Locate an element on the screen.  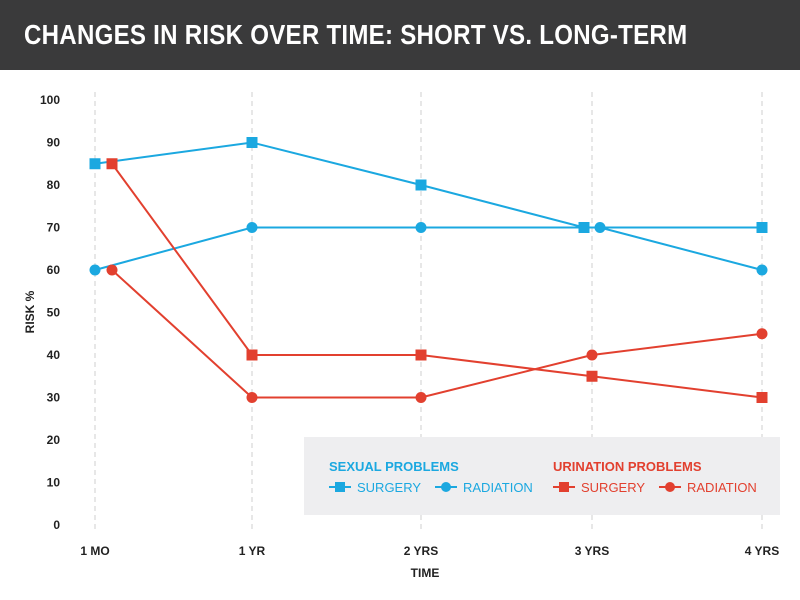
x-tick-label: 2 YRS is located at coordinates (421, 551).